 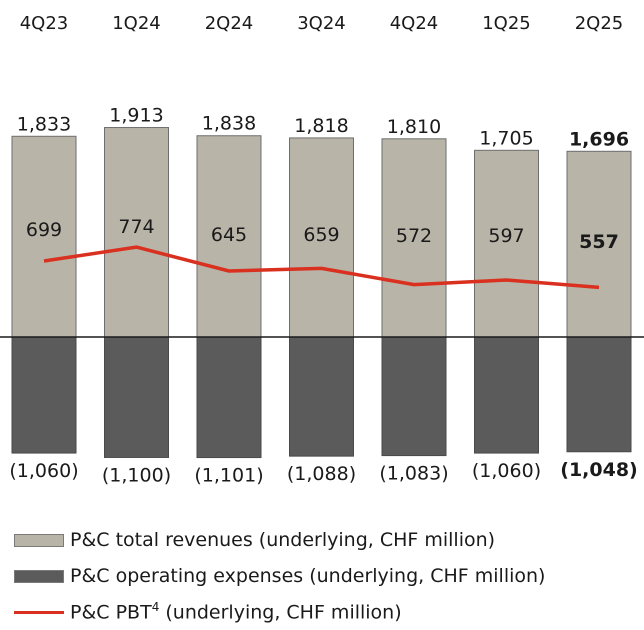 I want to click on expense-label: (1,048), so click(x=598, y=470).